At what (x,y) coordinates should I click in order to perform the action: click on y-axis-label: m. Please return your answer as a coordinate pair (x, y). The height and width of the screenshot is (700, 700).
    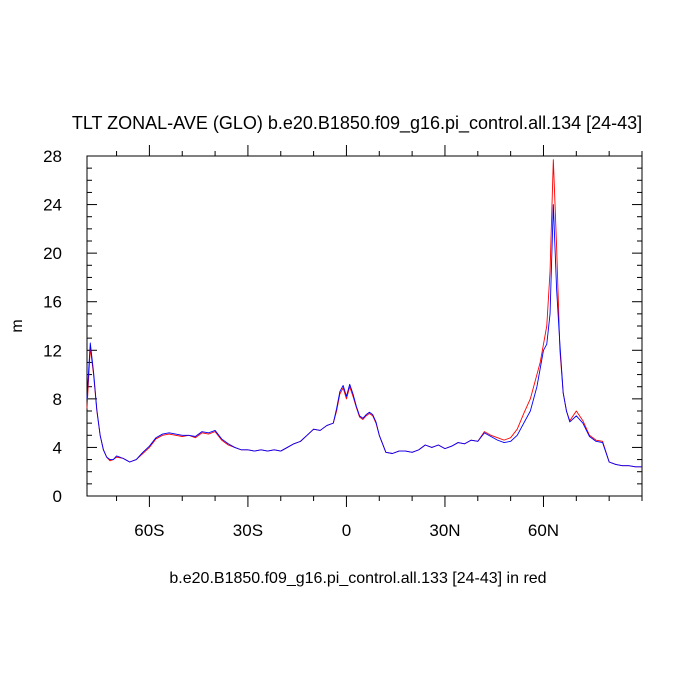
    Looking at the image, I should click on (17, 325).